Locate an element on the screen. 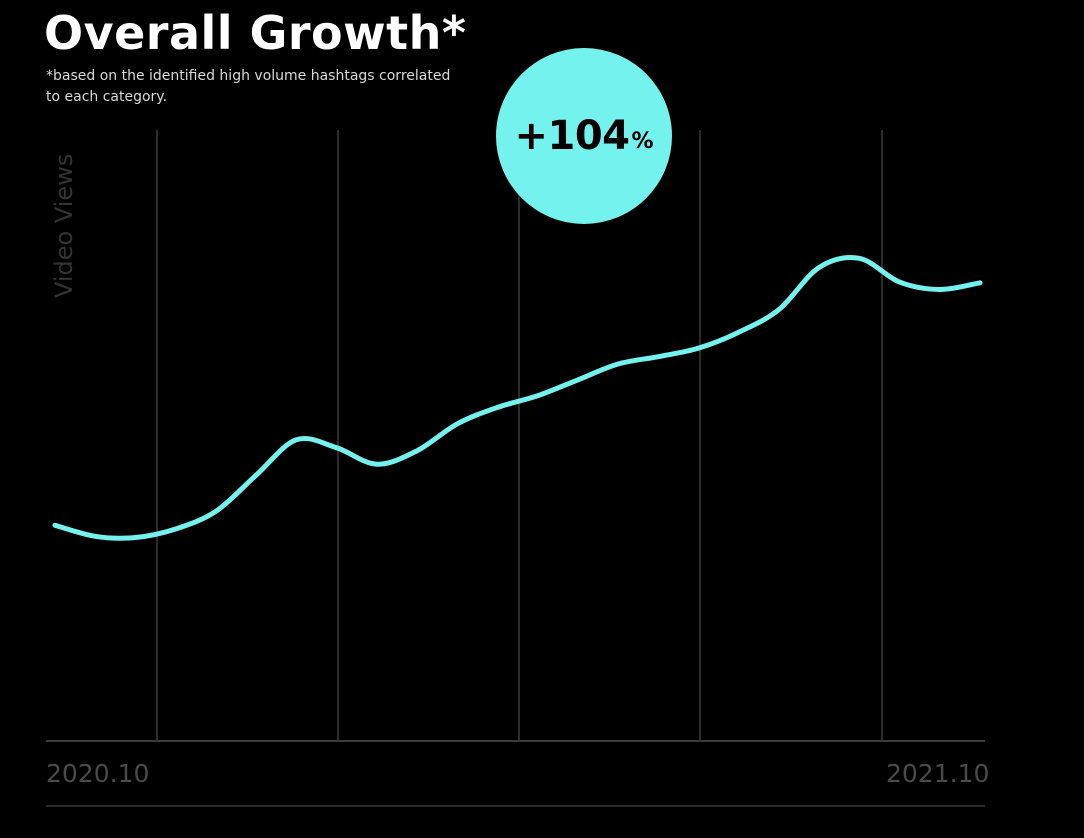  growth-unit: % is located at coordinates (642, 141).